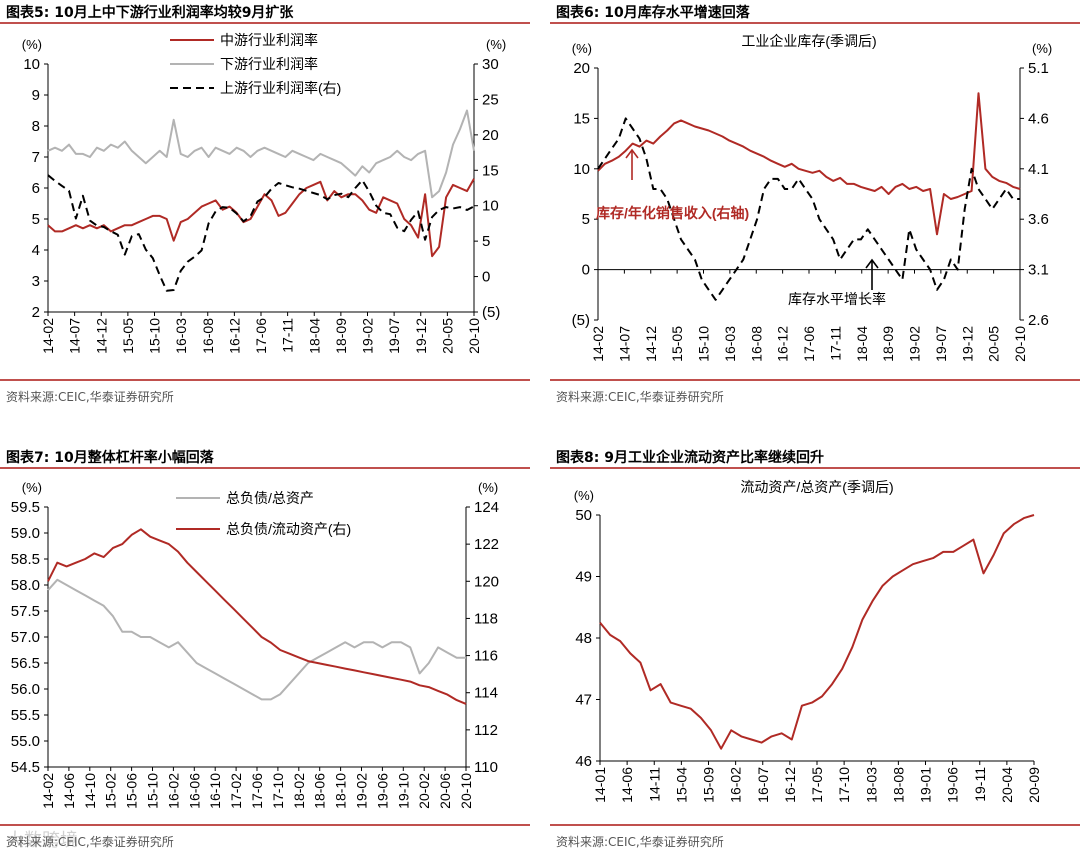 The height and width of the screenshot is (865, 1080). I want to click on left-tick-label: 7, so click(36, 157).